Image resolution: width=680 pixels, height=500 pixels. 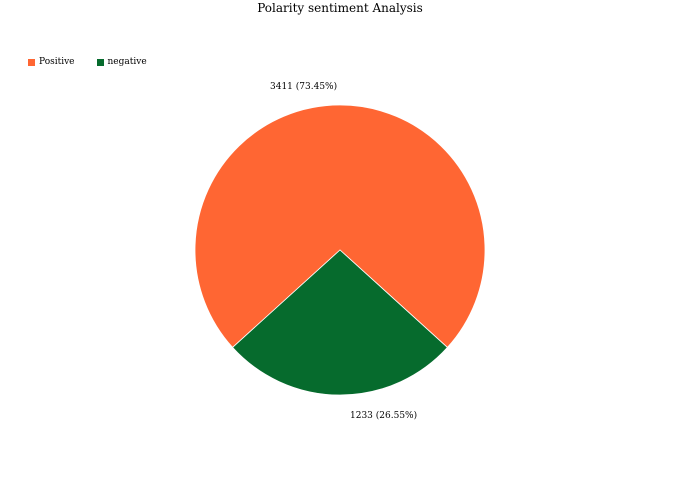 I want to click on legend-label-positive: Positive, so click(x=57, y=62).